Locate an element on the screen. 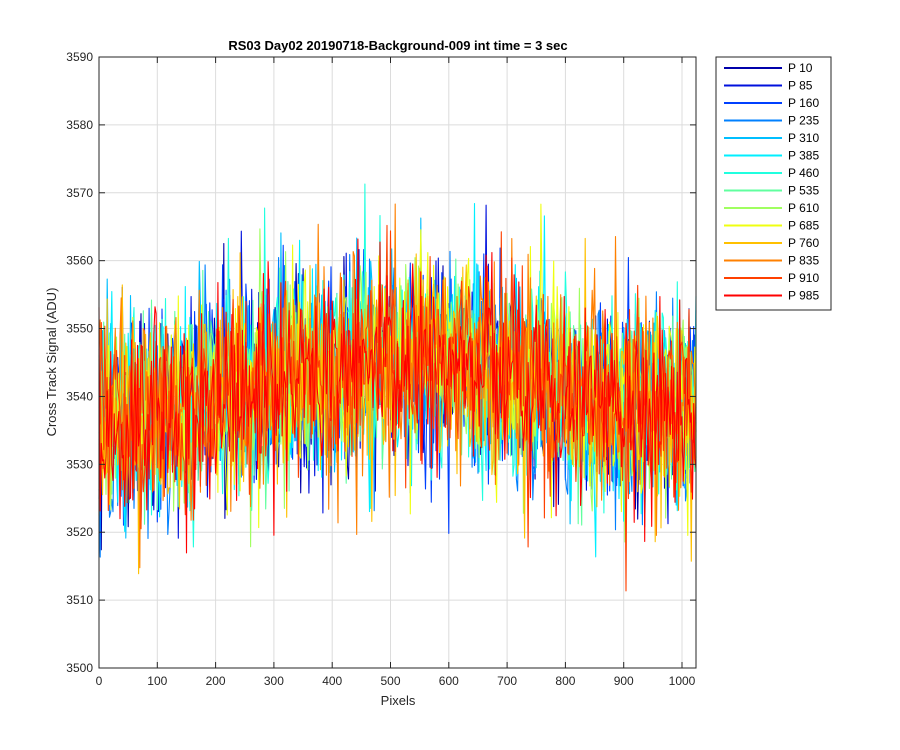 This screenshot has height=750, width=900. x-tick-label: 1000 is located at coordinates (682, 681).